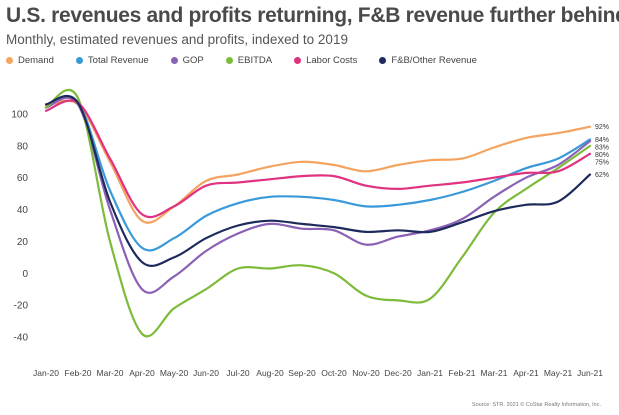 This screenshot has height=415, width=619. What do you see at coordinates (23, 146) in the screenshot?
I see `y-tick-label: 80` at bounding box center [23, 146].